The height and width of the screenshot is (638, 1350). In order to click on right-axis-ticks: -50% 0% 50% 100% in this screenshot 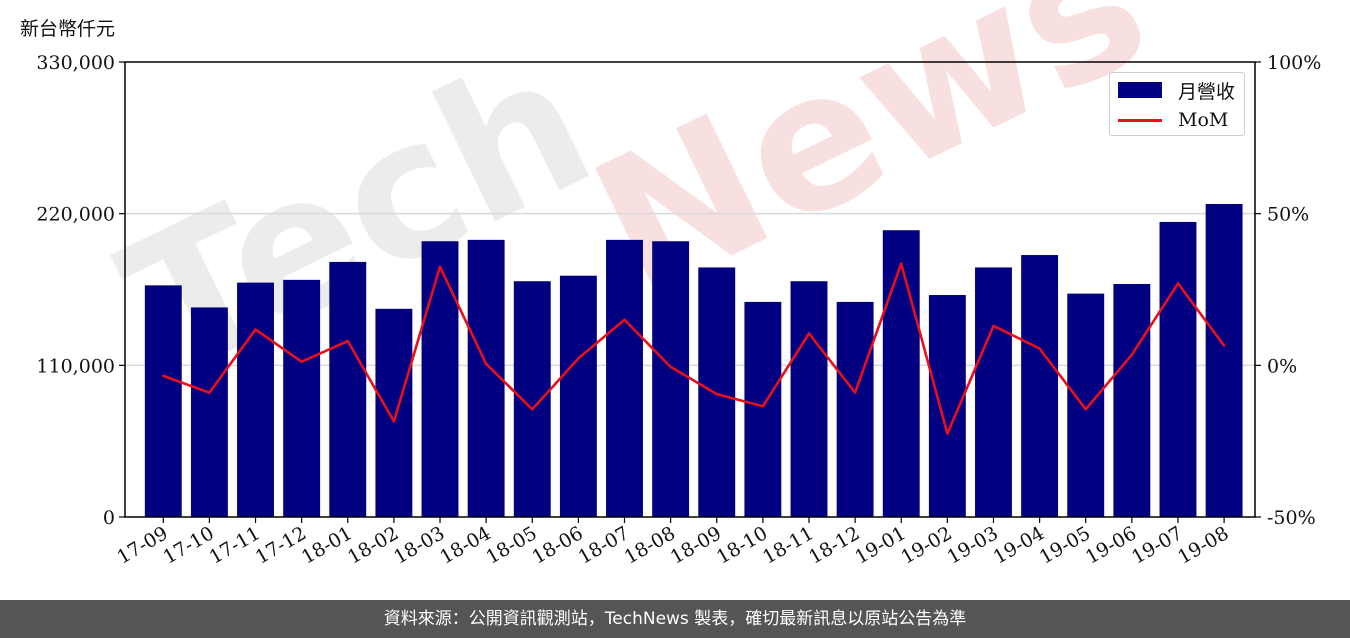, I will do `click(1288, 290)`.